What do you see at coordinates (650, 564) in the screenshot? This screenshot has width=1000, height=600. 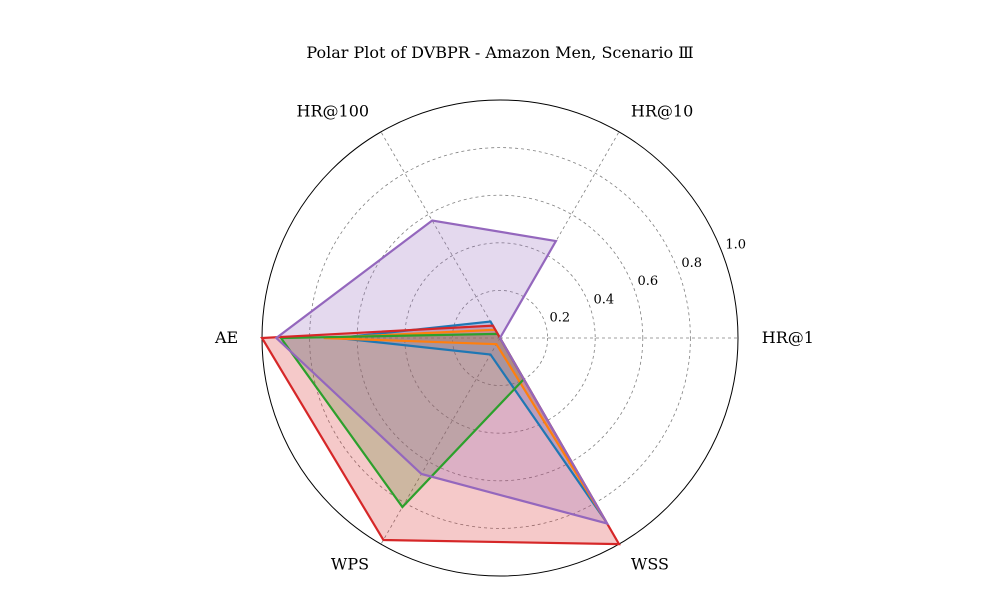 I see `axis-label-wss: WSS` at bounding box center [650, 564].